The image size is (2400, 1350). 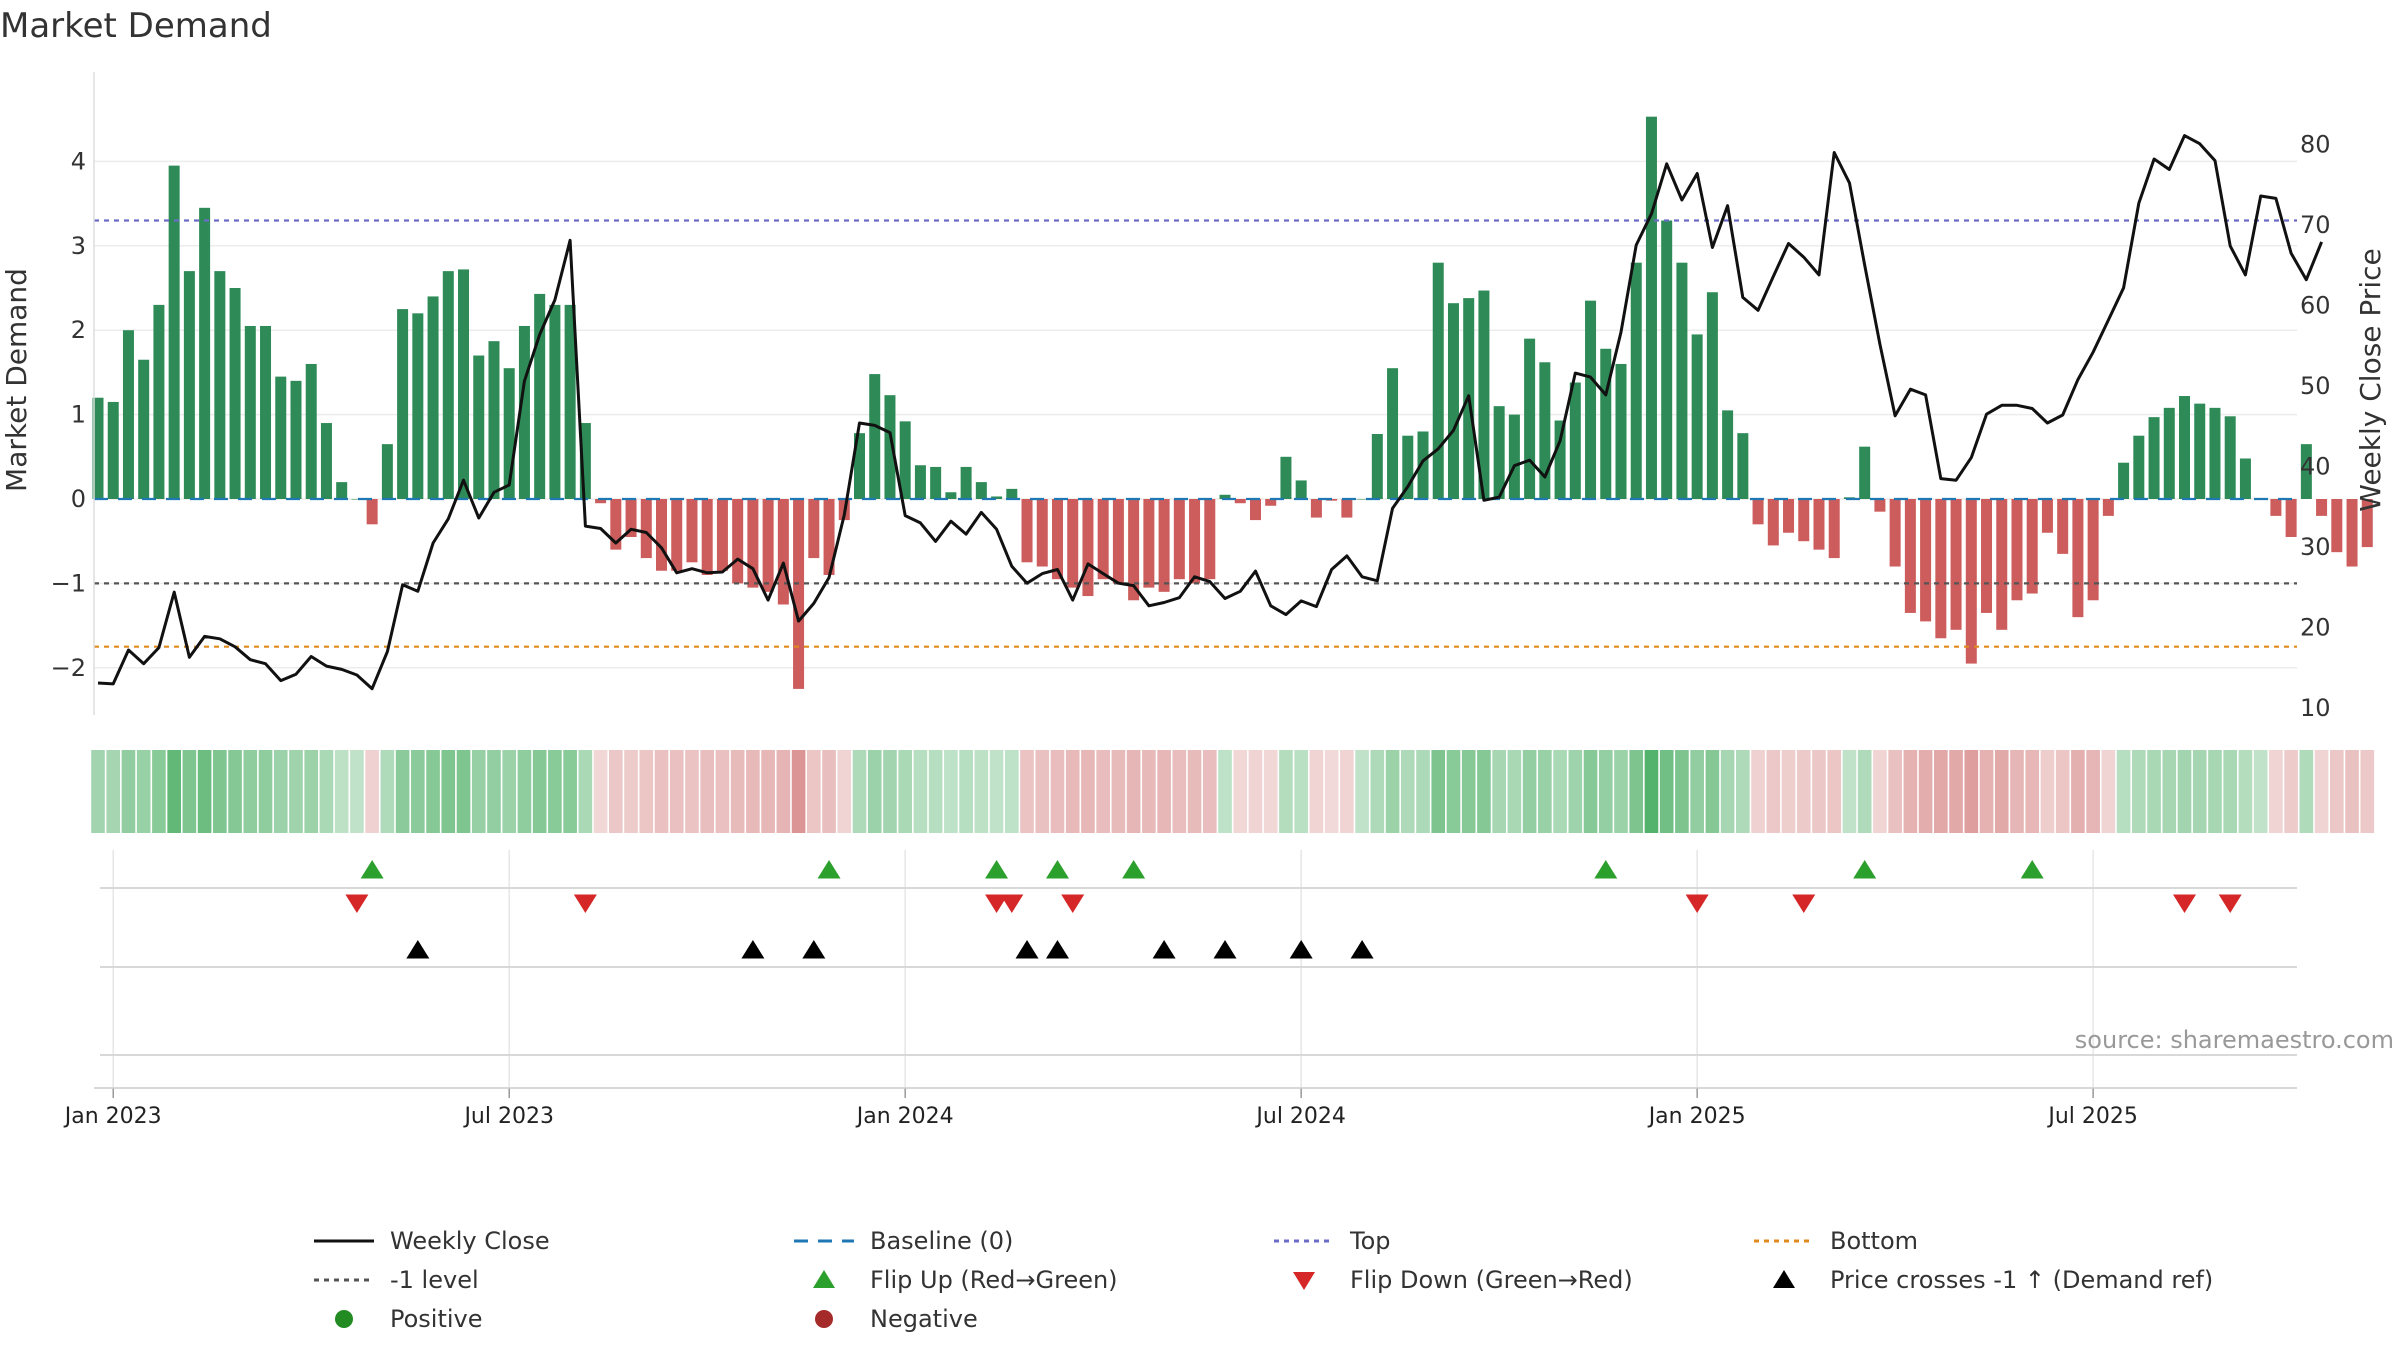 I want to click on y-tick-label: 1, so click(x=78, y=415).